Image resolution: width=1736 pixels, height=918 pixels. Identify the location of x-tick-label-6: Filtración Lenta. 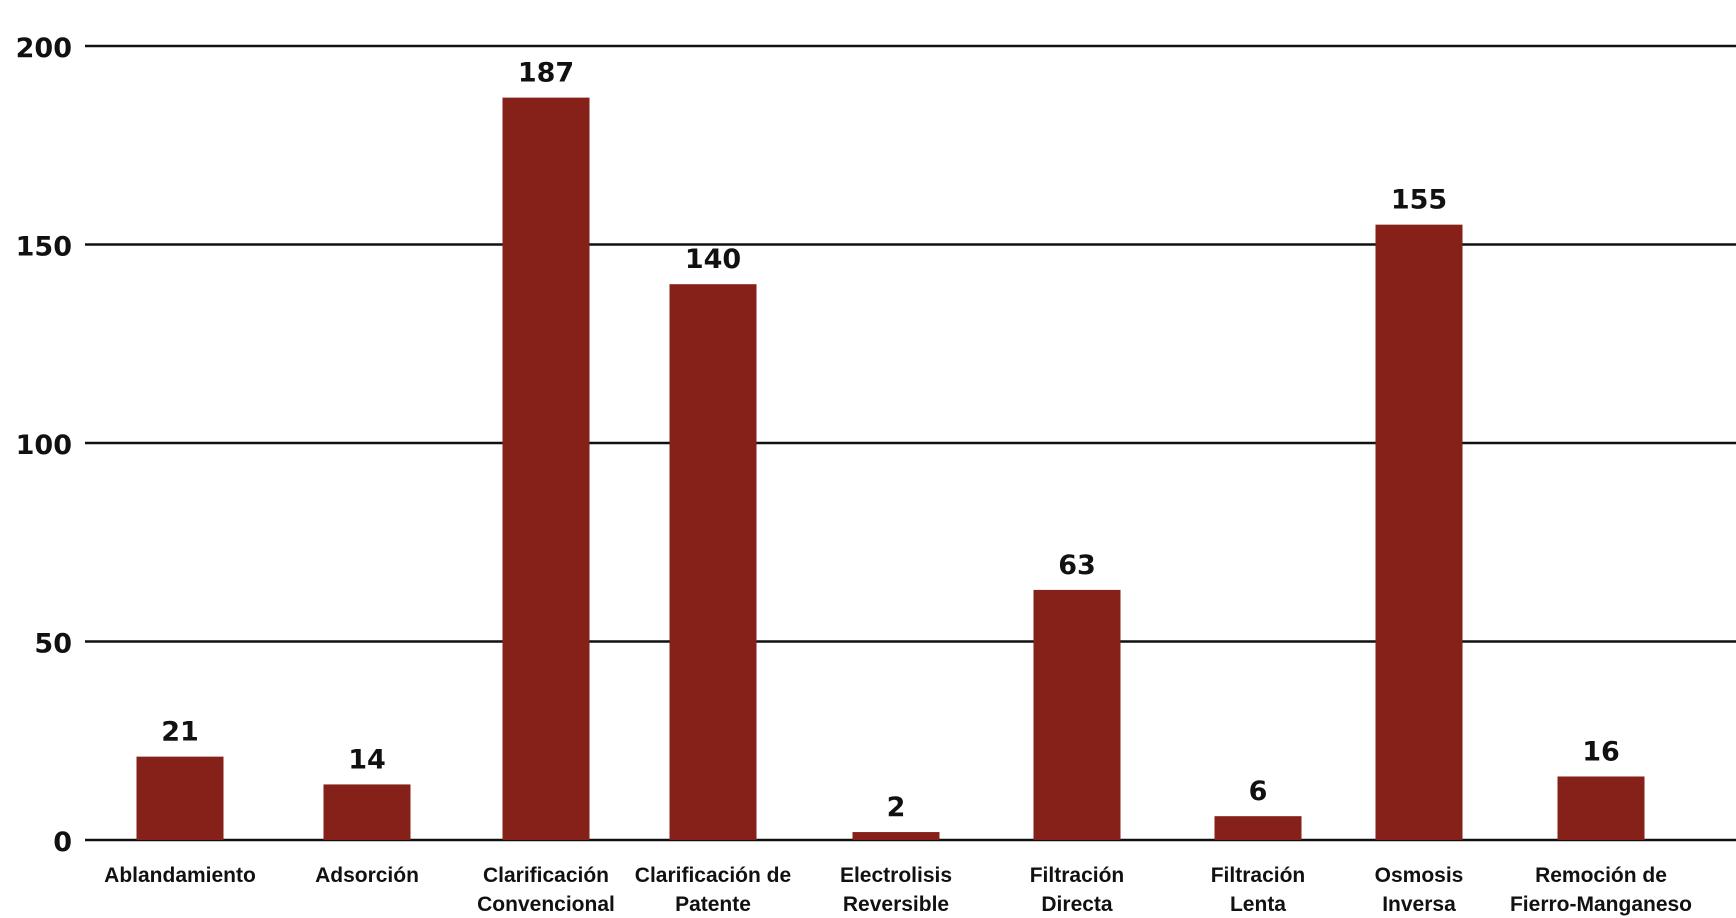
(1258, 890).